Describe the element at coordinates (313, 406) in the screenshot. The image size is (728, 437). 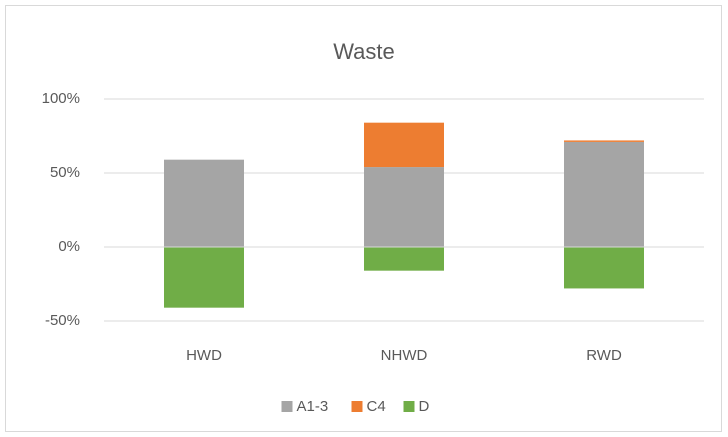
I see `legend-label: A1-3` at that location.